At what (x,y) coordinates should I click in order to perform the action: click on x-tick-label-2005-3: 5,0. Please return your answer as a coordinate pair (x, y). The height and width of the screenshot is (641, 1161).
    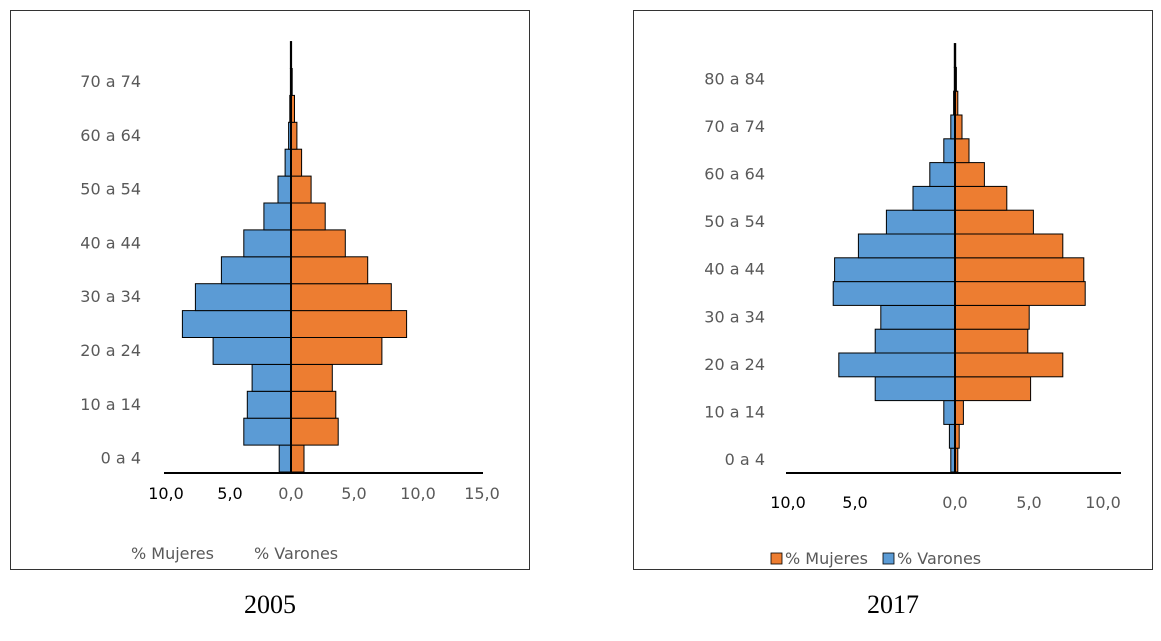
    Looking at the image, I should click on (353, 493).